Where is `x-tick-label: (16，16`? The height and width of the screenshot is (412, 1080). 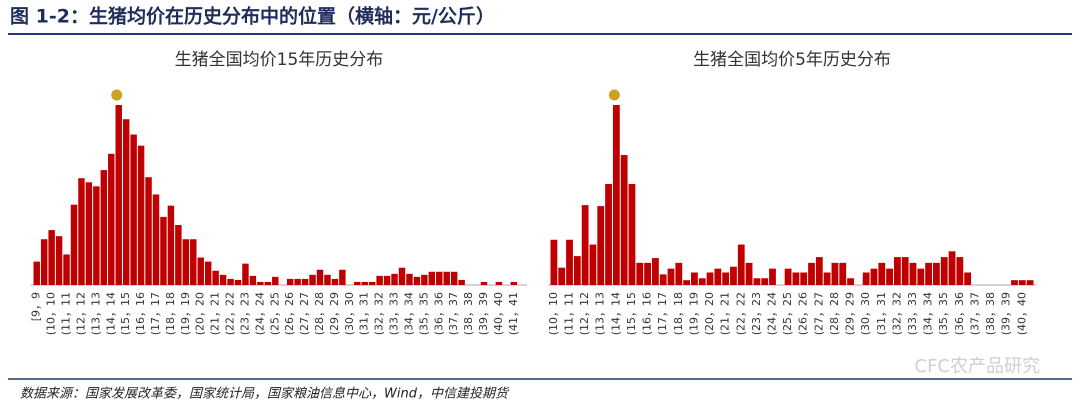 x-tick-label: (16，16 is located at coordinates (140, 313).